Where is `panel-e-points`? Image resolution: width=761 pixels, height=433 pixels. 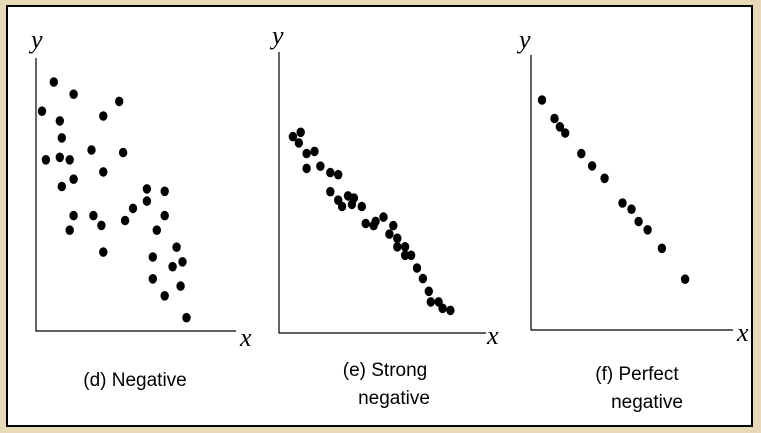
panel-e-points is located at coordinates (371, 221).